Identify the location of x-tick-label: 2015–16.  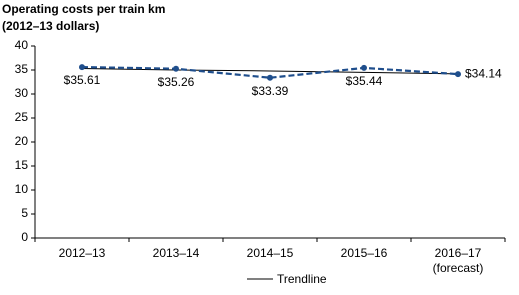
(364, 253).